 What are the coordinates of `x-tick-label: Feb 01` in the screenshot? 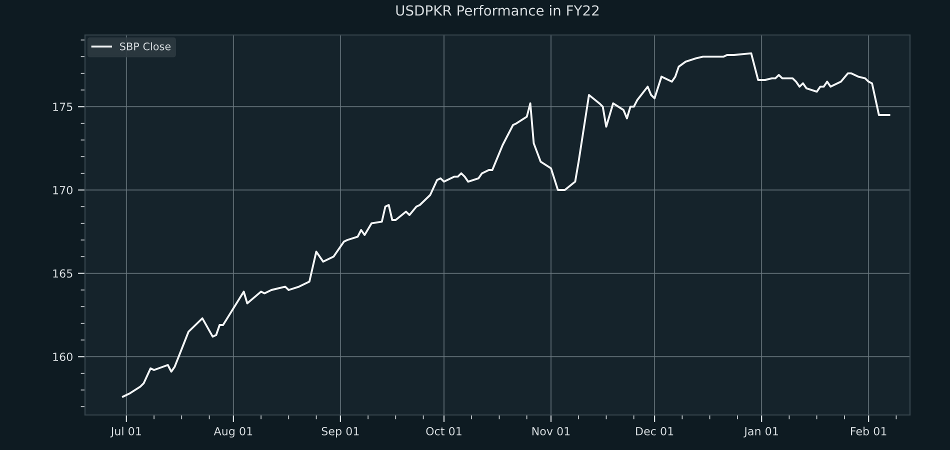 It's located at (868, 431).